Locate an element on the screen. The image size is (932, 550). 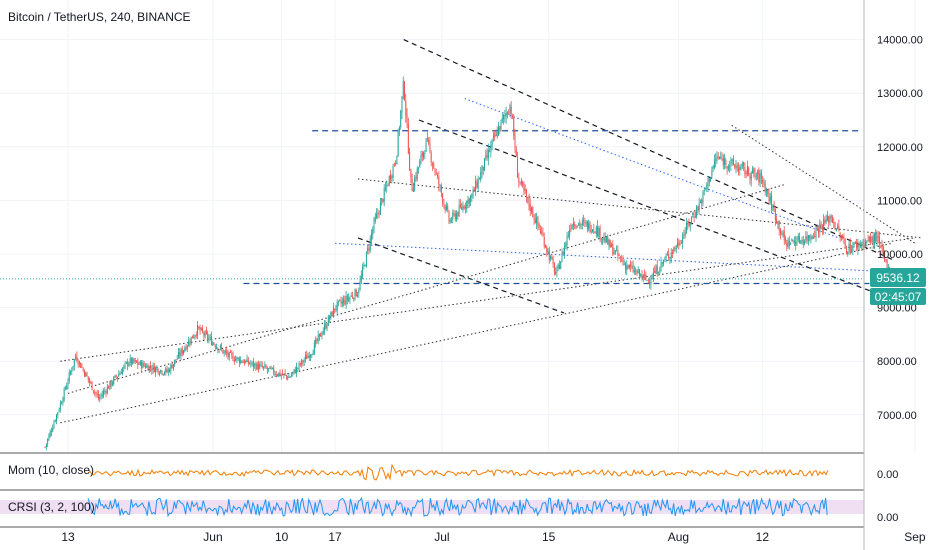
crsi-label: CRSI (3, 2, 100) is located at coordinates (51, 507).